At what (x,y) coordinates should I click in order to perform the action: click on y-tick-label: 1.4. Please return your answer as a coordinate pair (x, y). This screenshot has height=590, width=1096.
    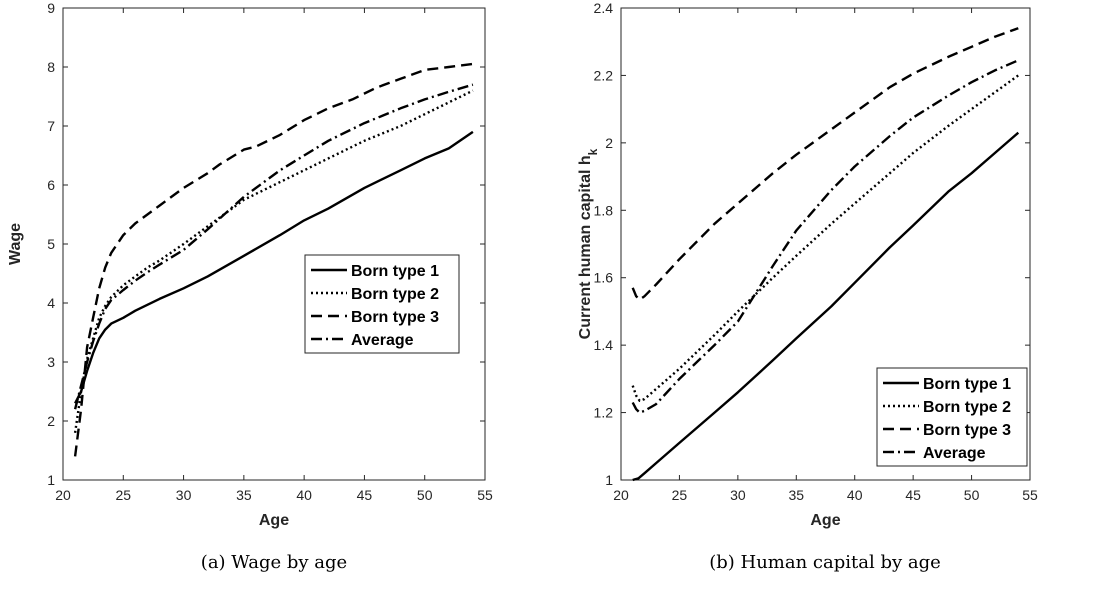
    Looking at the image, I should click on (604, 345).